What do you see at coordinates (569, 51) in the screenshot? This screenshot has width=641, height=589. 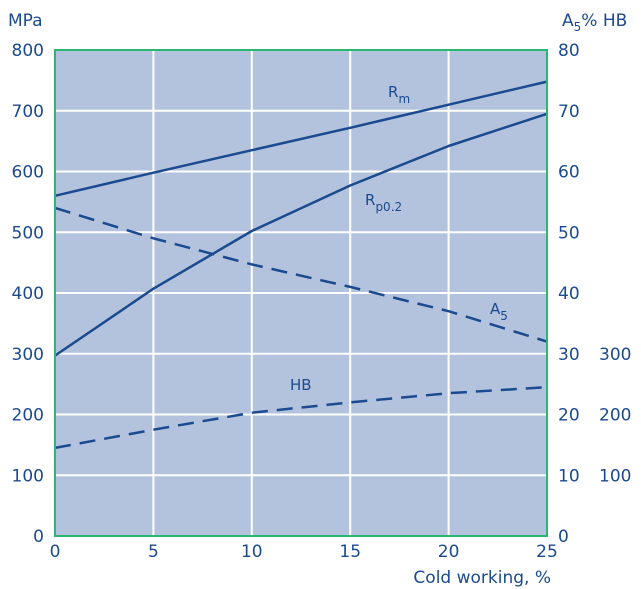 I see `y-right-a5-tick-label: 80` at bounding box center [569, 51].